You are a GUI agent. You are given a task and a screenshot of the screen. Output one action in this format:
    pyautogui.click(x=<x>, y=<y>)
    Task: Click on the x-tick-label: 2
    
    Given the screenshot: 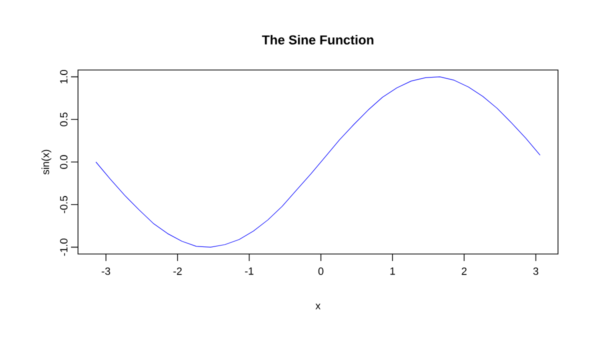 What is the action you would take?
    pyautogui.click(x=464, y=271)
    